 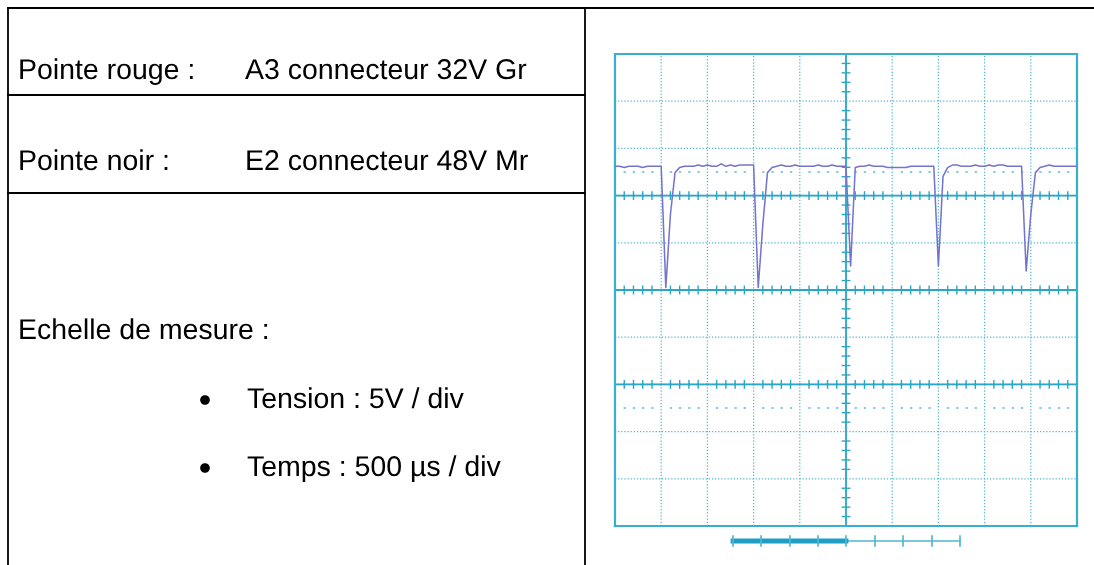 What do you see at coordinates (386, 69) in the screenshot?
I see `text: A3 connecteur 32V Gr` at bounding box center [386, 69].